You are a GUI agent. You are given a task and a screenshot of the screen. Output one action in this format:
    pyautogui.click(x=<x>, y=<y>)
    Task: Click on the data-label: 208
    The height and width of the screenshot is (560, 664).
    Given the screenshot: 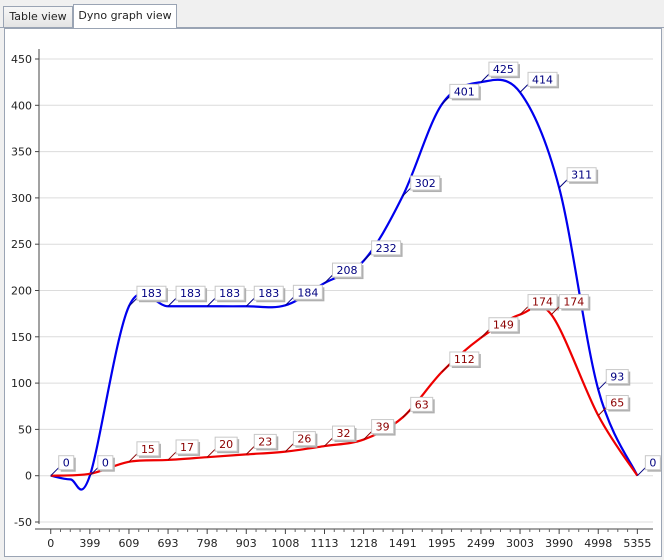 What is the action you would take?
    pyautogui.click(x=346, y=270)
    